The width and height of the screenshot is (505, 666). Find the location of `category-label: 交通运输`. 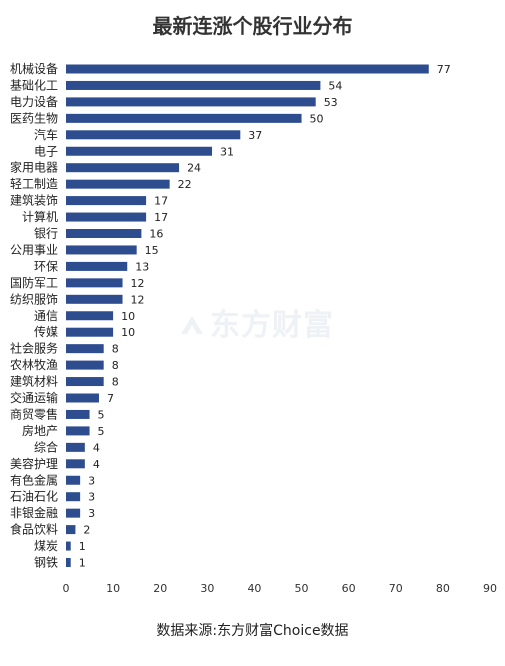

category-label: 交通运输 is located at coordinates (34, 397).